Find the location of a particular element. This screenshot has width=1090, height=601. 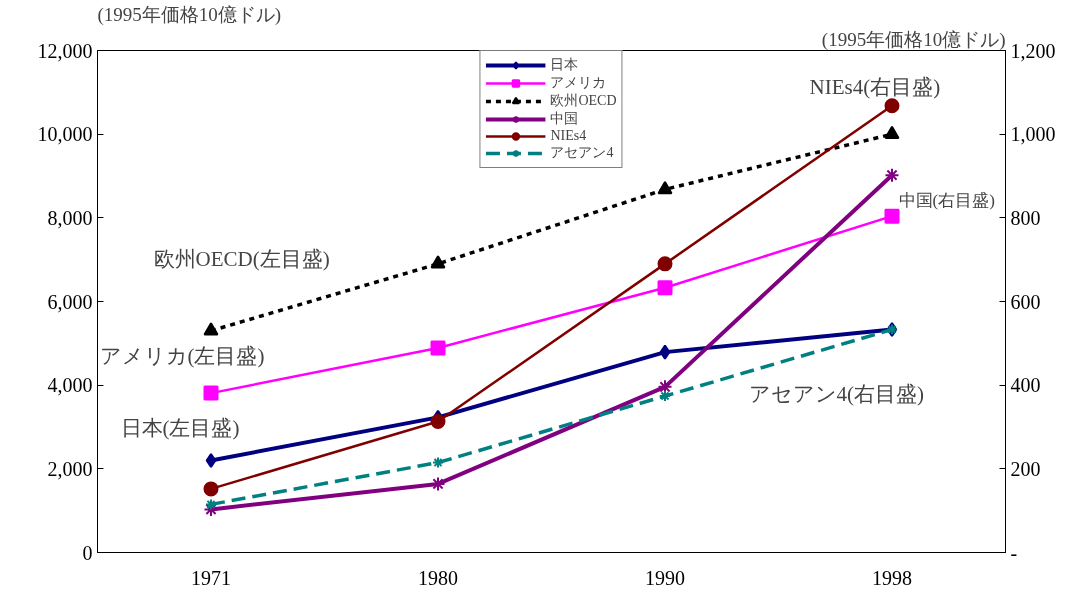

legend-label: 中国 is located at coordinates (564, 119).